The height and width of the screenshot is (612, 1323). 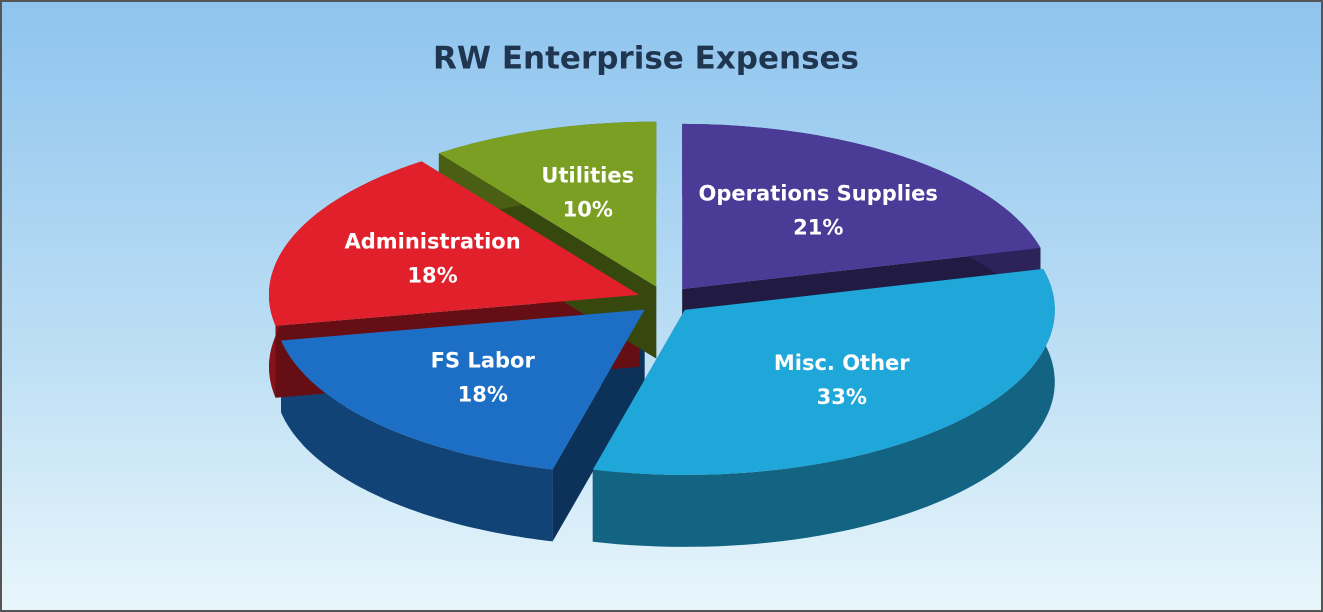 What do you see at coordinates (483, 360) in the screenshot?
I see `slice-label: FS Labor` at bounding box center [483, 360].